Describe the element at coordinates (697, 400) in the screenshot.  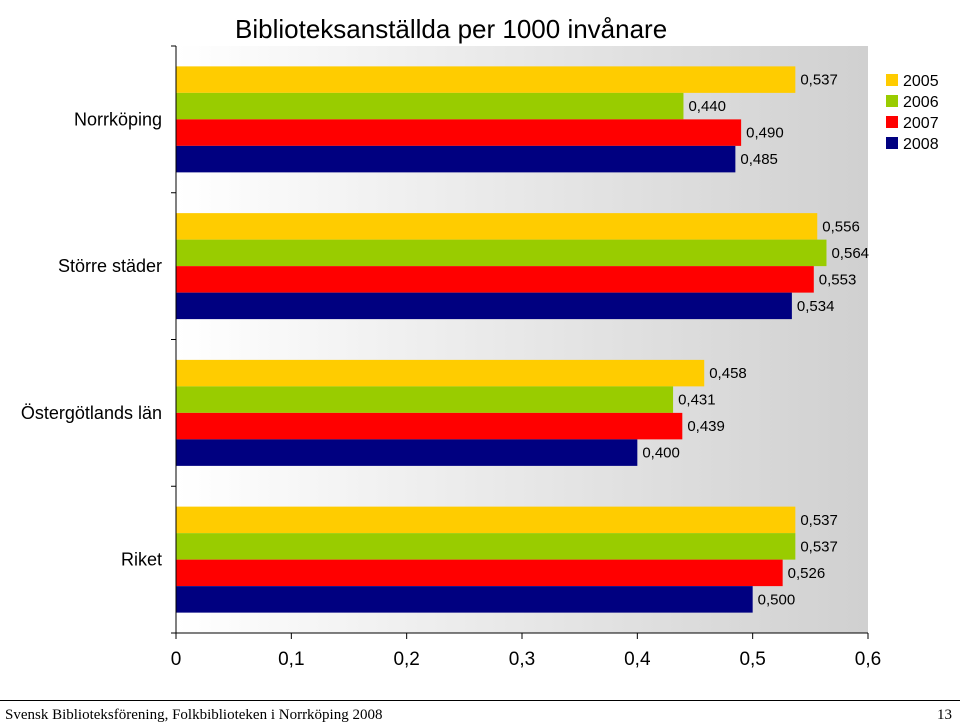
I see `value-label-2006-2: 0,431` at that location.